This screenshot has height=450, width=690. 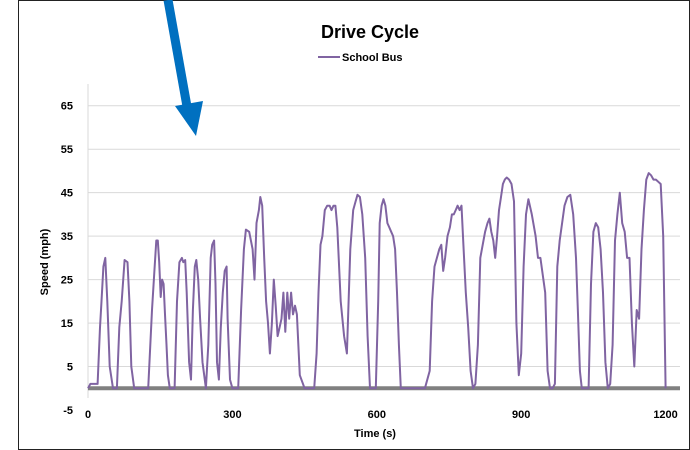 I want to click on x-axis-label: Time (s), so click(x=375, y=434).